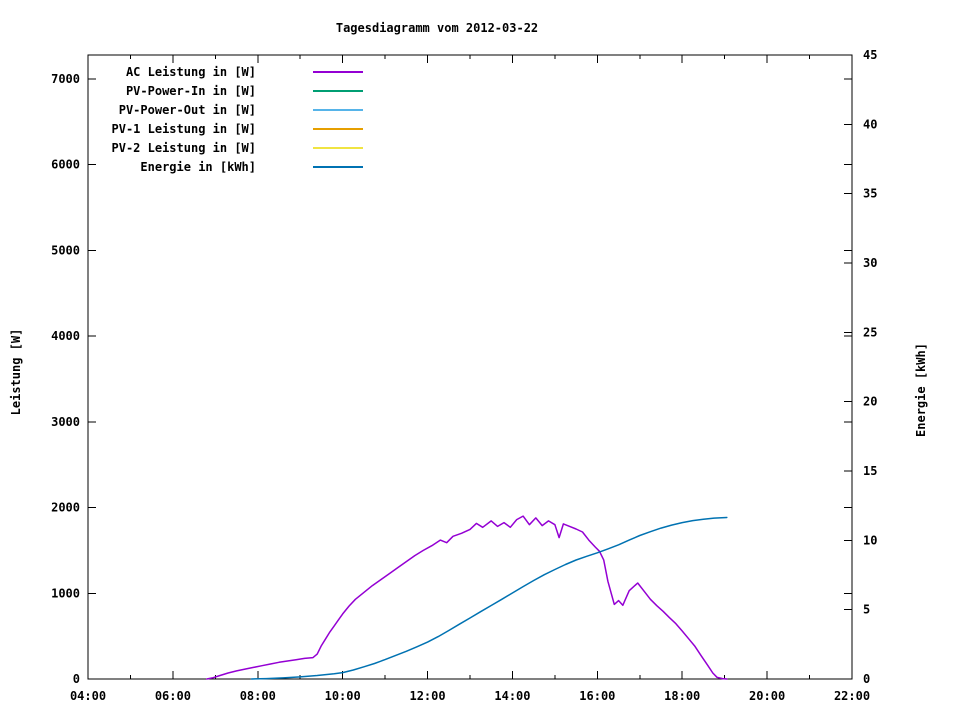  What do you see at coordinates (767, 696) in the screenshot?
I see `svg-text: 20:00` at bounding box center [767, 696].